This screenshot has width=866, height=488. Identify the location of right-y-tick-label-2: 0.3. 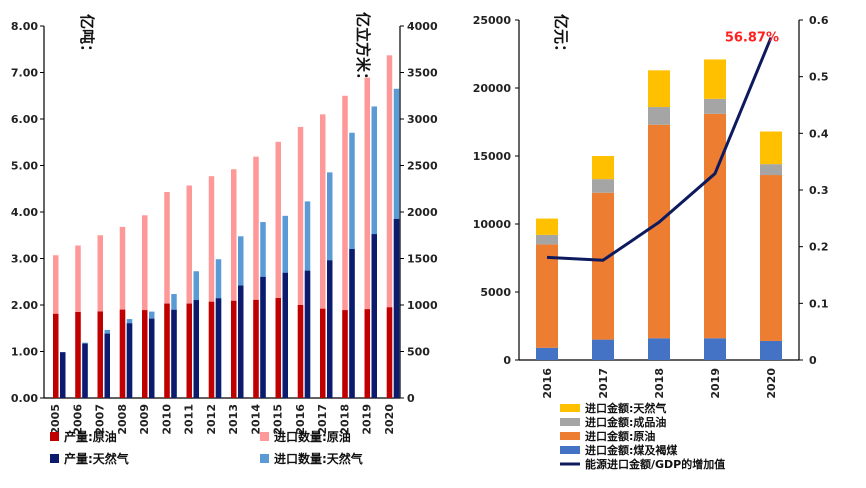
(819, 190).